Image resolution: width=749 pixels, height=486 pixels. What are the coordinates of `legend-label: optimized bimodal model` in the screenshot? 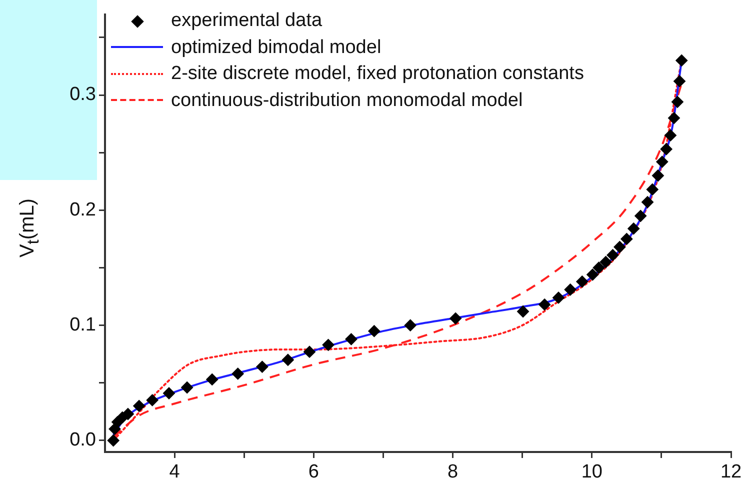 It's located at (276, 47).